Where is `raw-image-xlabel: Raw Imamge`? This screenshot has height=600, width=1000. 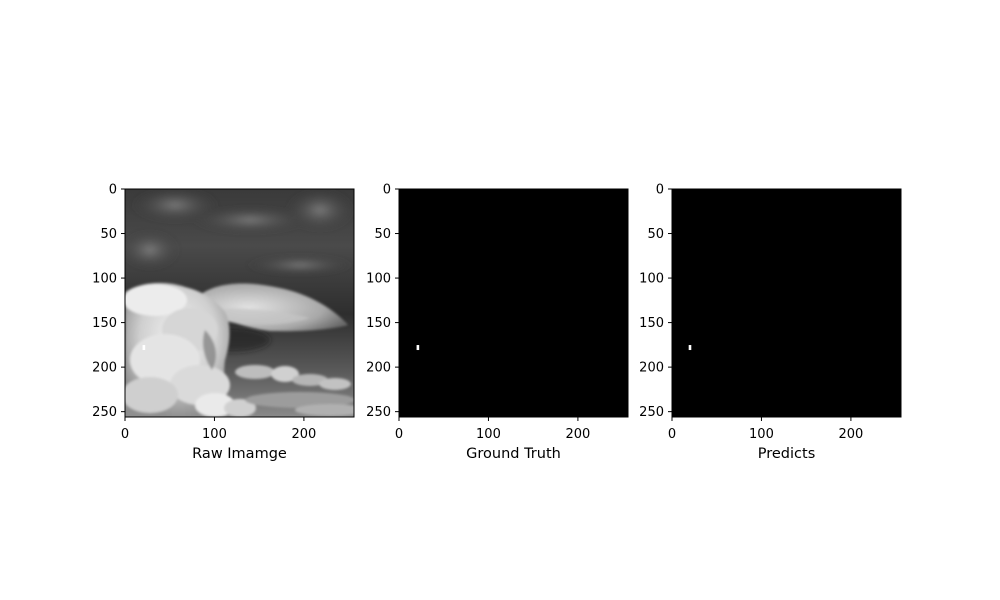
raw-image-xlabel: Raw Imamge is located at coordinates (239, 454).